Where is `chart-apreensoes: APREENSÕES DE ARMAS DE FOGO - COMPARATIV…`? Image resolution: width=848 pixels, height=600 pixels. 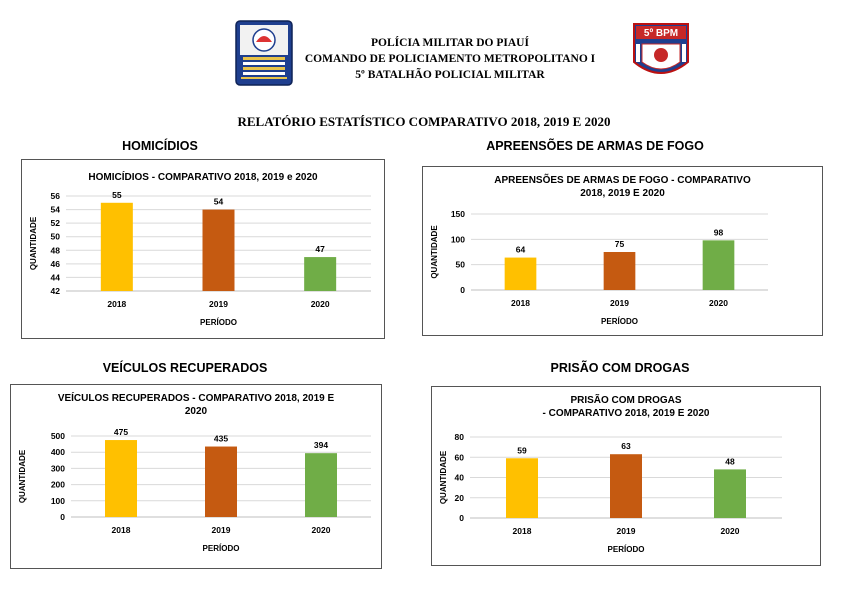
chart-apreensoes: APREENSÕES DE ARMAS DE FOGO - COMPARATIV… is located at coordinates (622, 251).